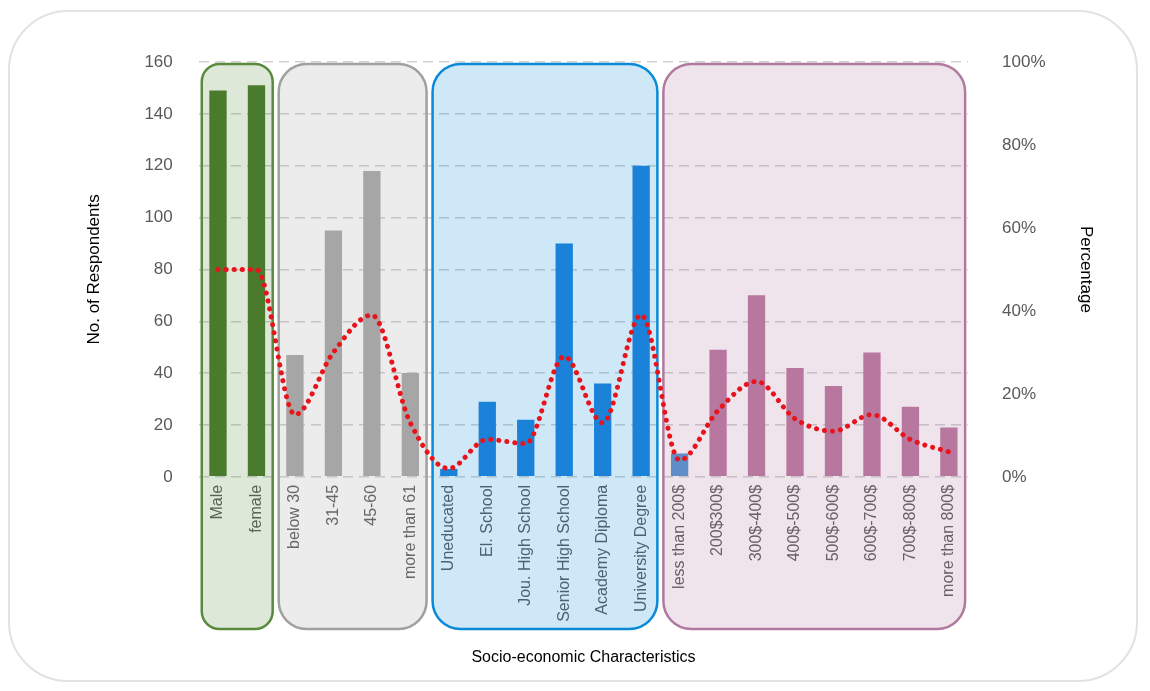  What do you see at coordinates (948, 540) in the screenshot?
I see `x-tick-label: more than 800$` at bounding box center [948, 540].